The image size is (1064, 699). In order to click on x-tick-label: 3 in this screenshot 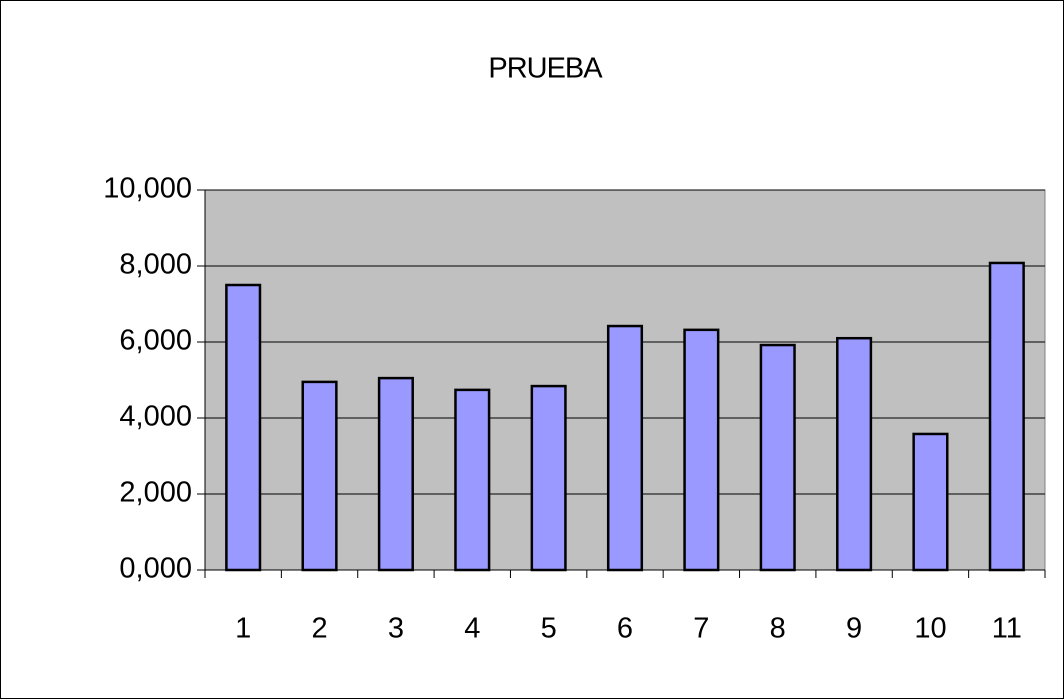, I will do `click(396, 629)`.